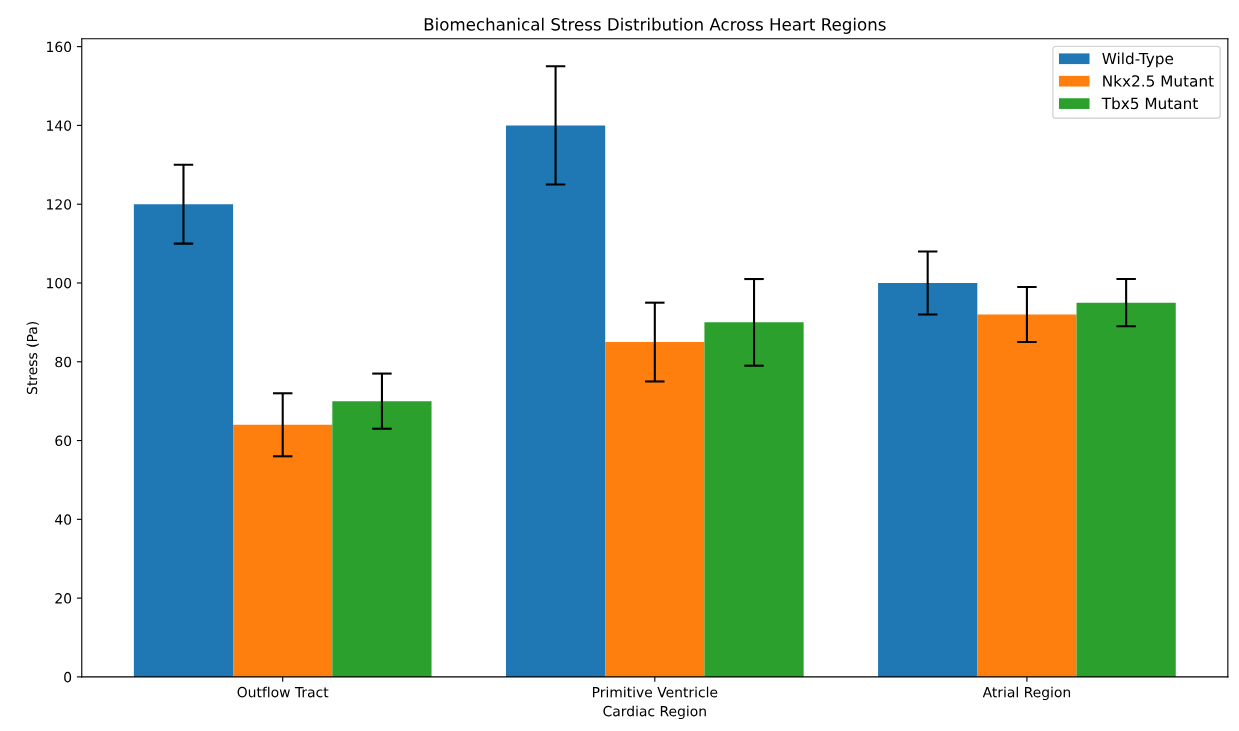 Image resolution: width=1239 pixels, height=731 pixels. I want to click on y-tick-label: 40, so click(63, 519).